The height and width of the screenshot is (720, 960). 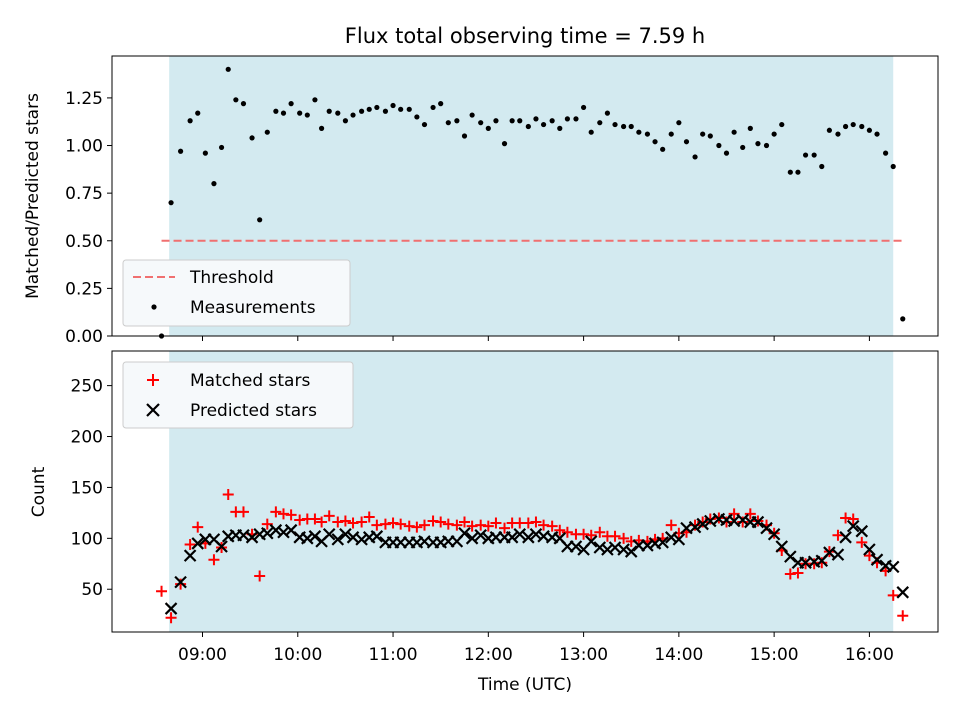 What do you see at coordinates (774, 655) in the screenshot?
I see `x-tick-label: 15:00` at bounding box center [774, 655].